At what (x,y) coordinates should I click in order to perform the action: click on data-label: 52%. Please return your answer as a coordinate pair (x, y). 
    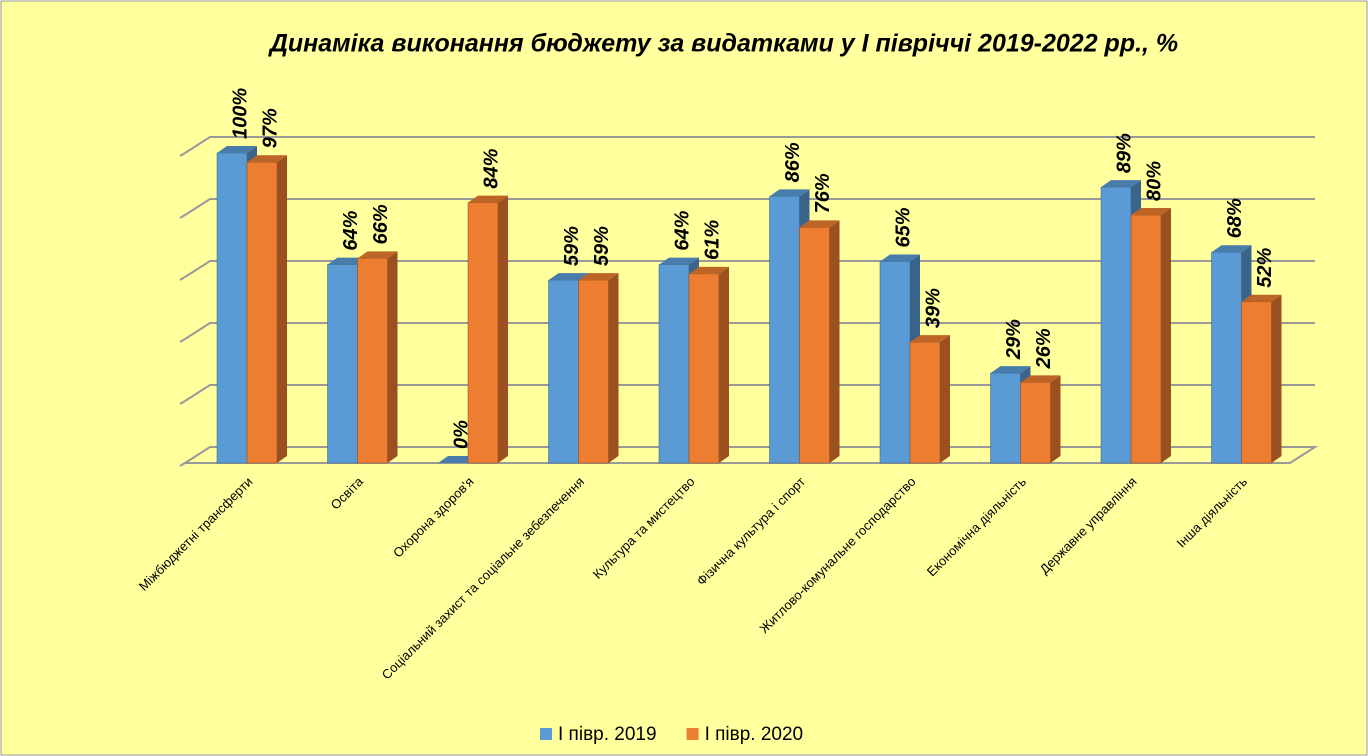
    Looking at the image, I should click on (1265, 268).